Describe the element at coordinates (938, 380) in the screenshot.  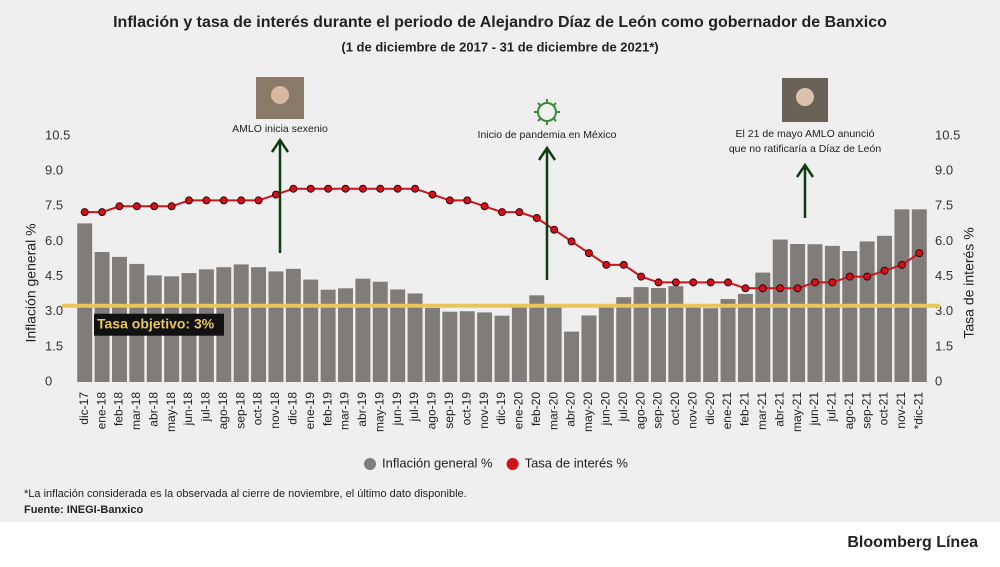
I see `y2-tick-label: 0` at that location.